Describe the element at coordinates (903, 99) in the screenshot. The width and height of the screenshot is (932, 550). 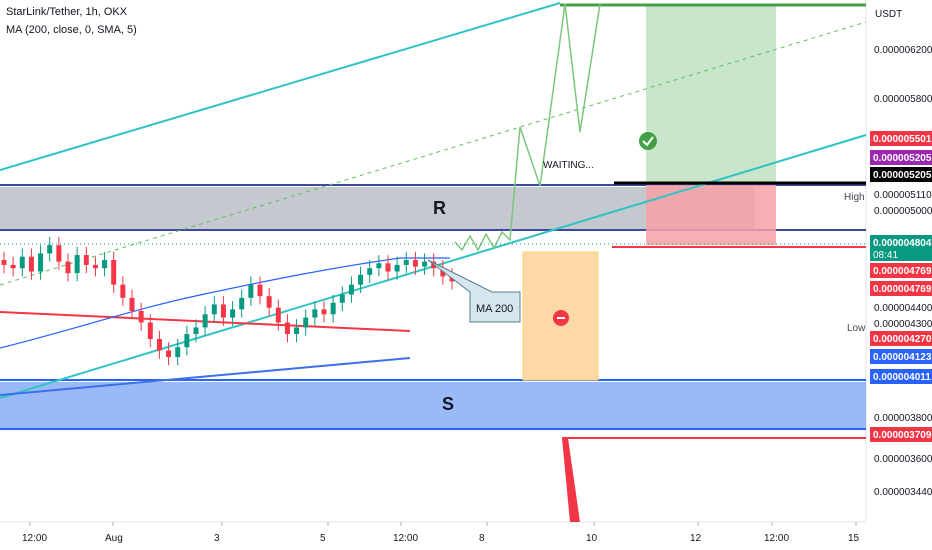
I see `price-tick: 0.000005800` at that location.